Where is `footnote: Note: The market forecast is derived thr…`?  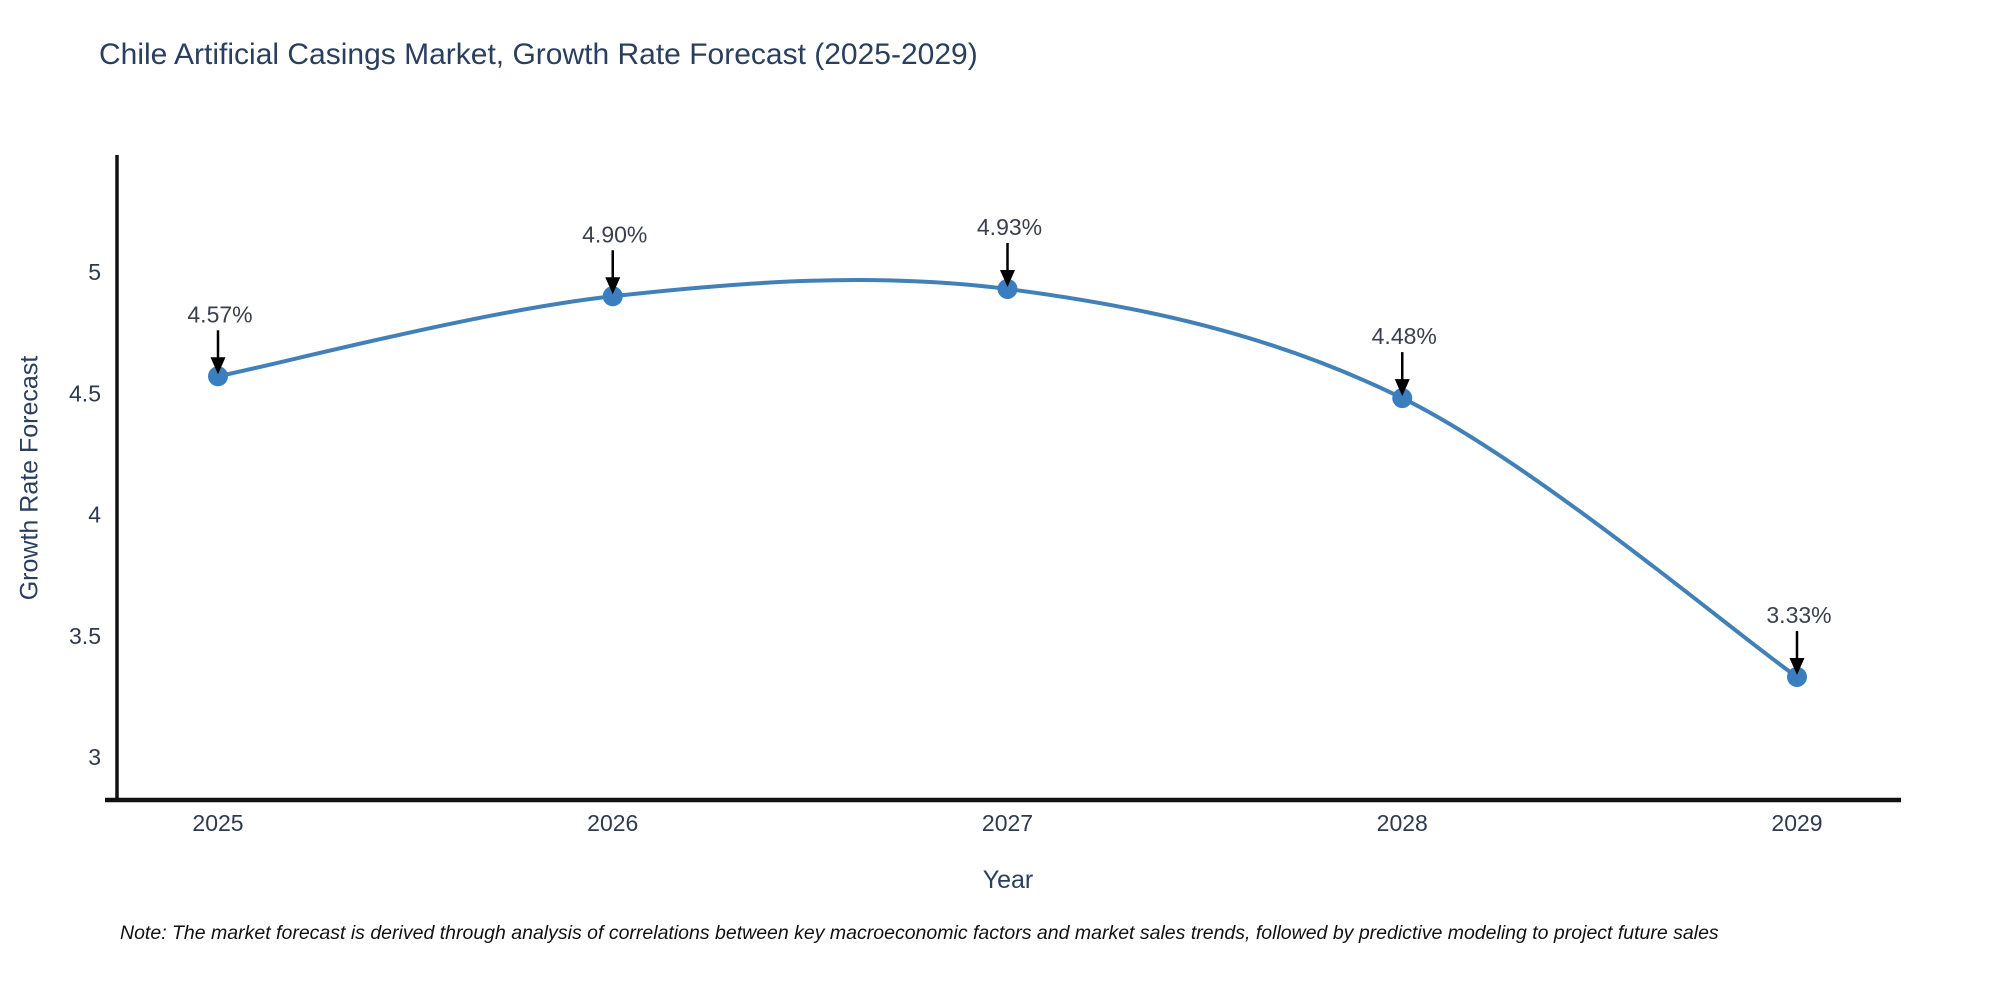
footnote: Note: The market forecast is derived thr… is located at coordinates (919, 933).